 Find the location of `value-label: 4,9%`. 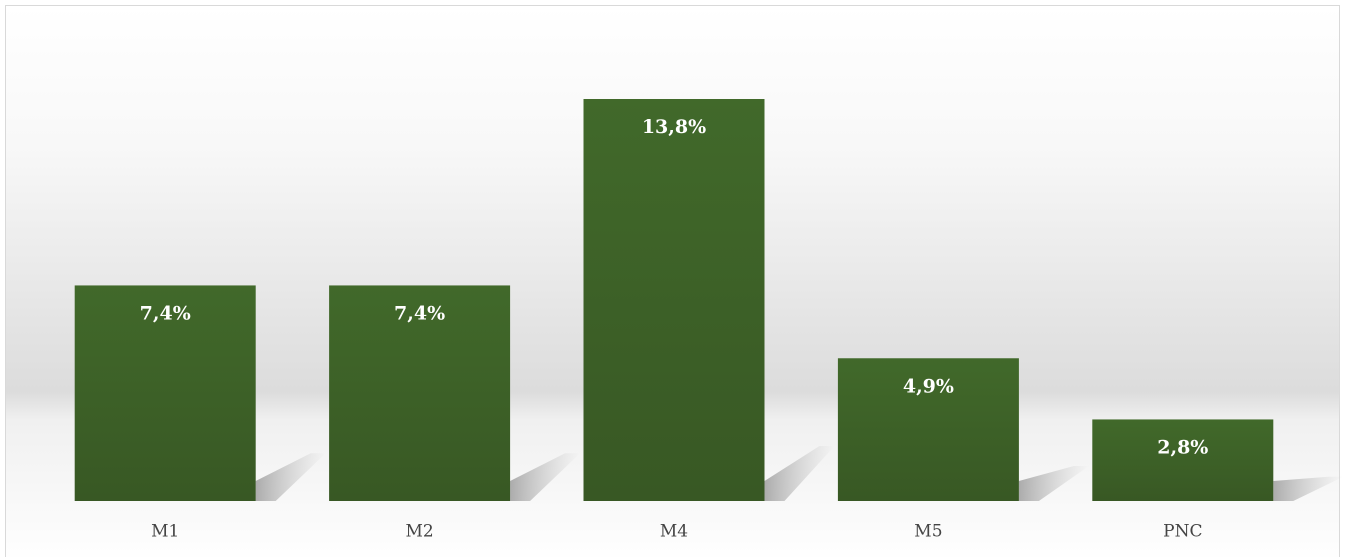

value-label: 4,9% is located at coordinates (928, 386).